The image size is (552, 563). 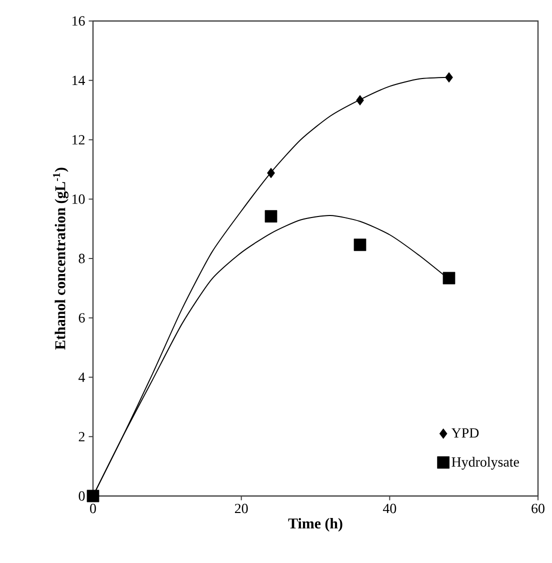 I want to click on legend-label: Hydrolysate, so click(x=485, y=463).